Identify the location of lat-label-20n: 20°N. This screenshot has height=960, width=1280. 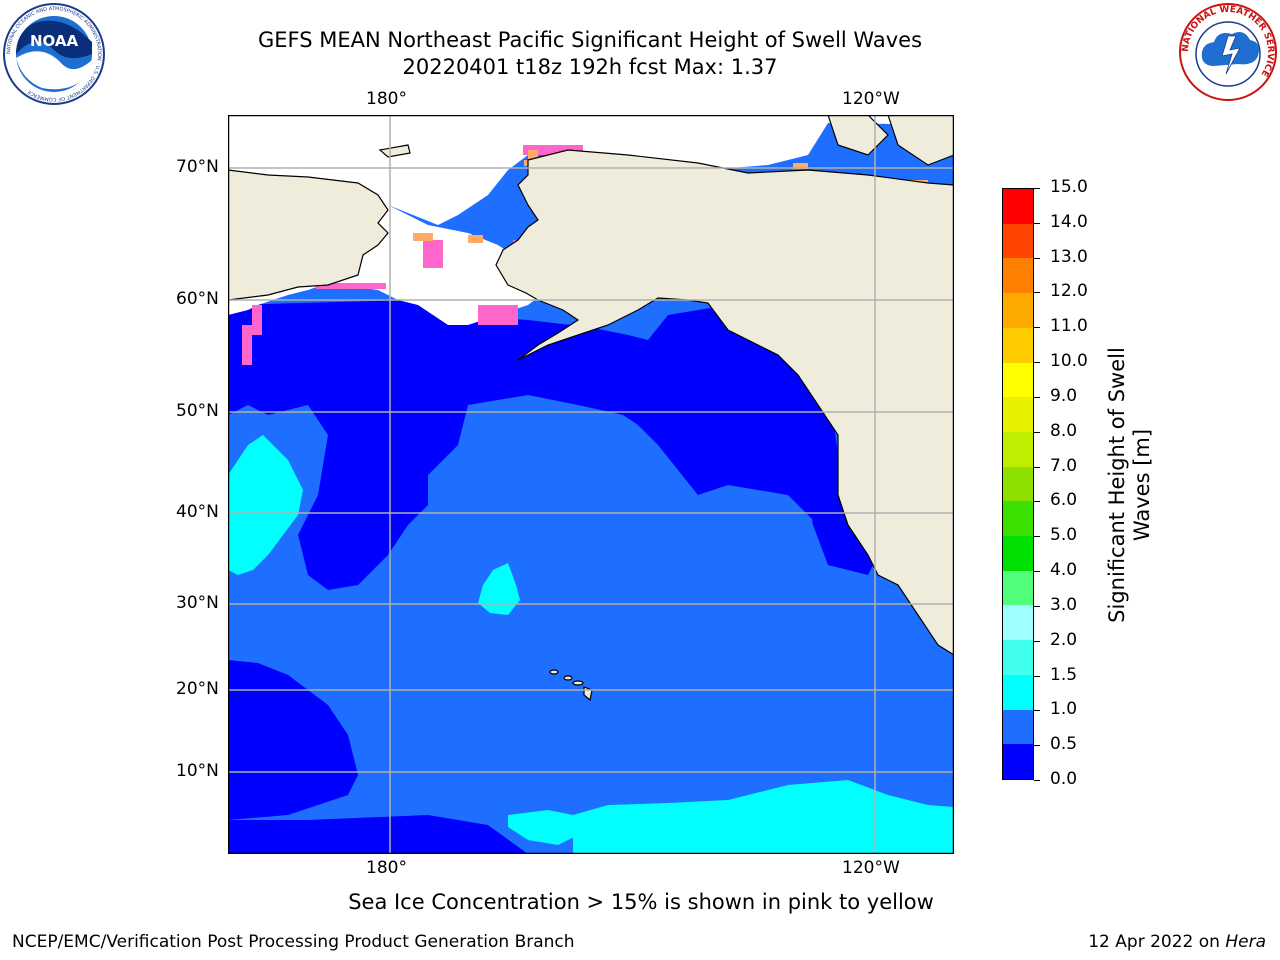
(197, 689).